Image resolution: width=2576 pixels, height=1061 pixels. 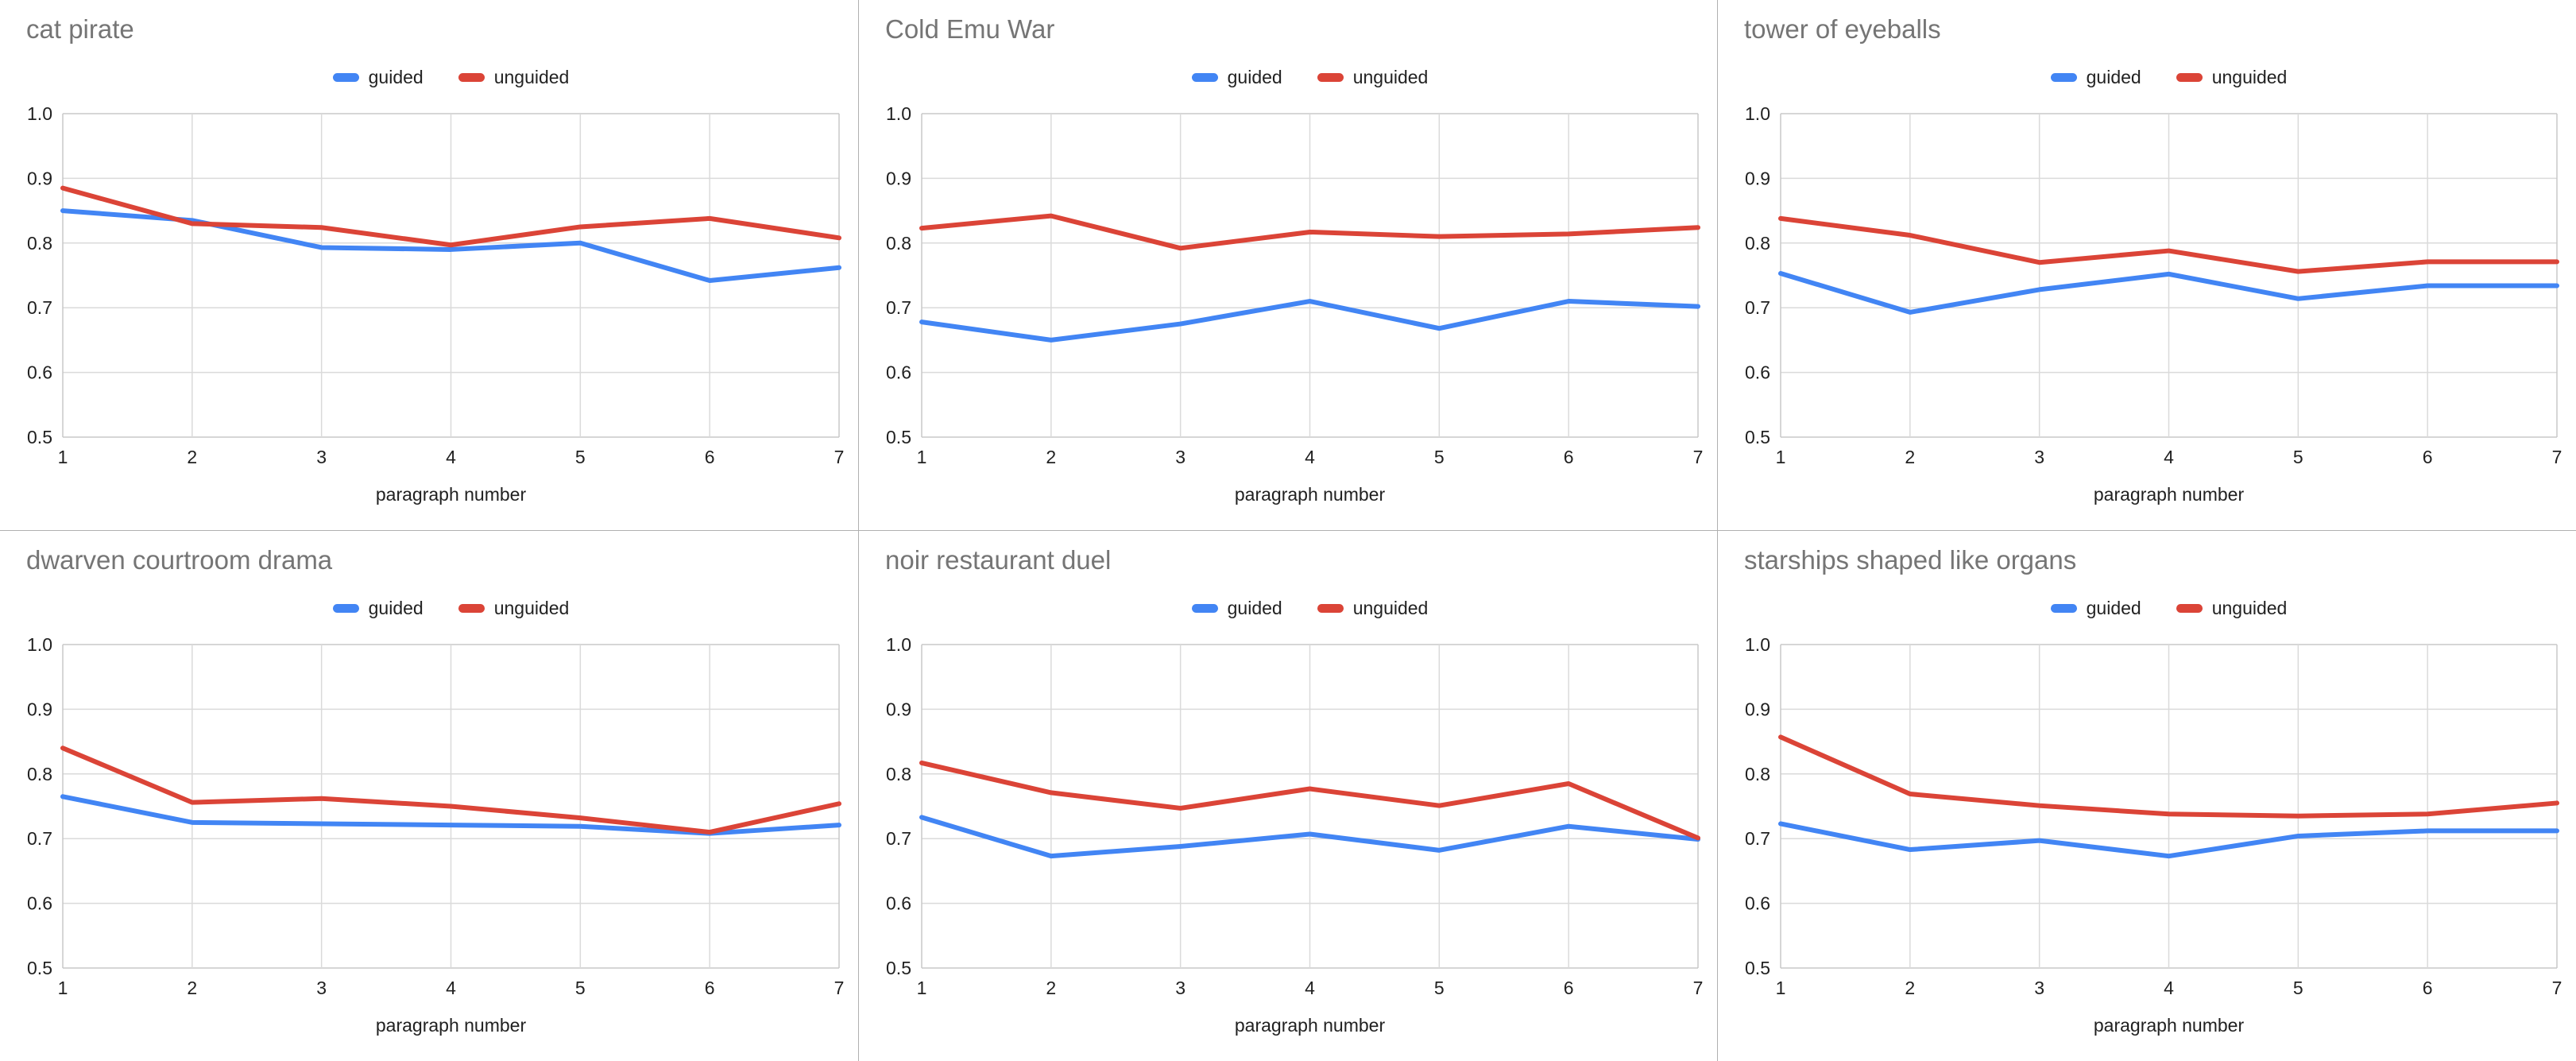 I want to click on chart-title: tower of eyeballs, so click(x=1843, y=29).